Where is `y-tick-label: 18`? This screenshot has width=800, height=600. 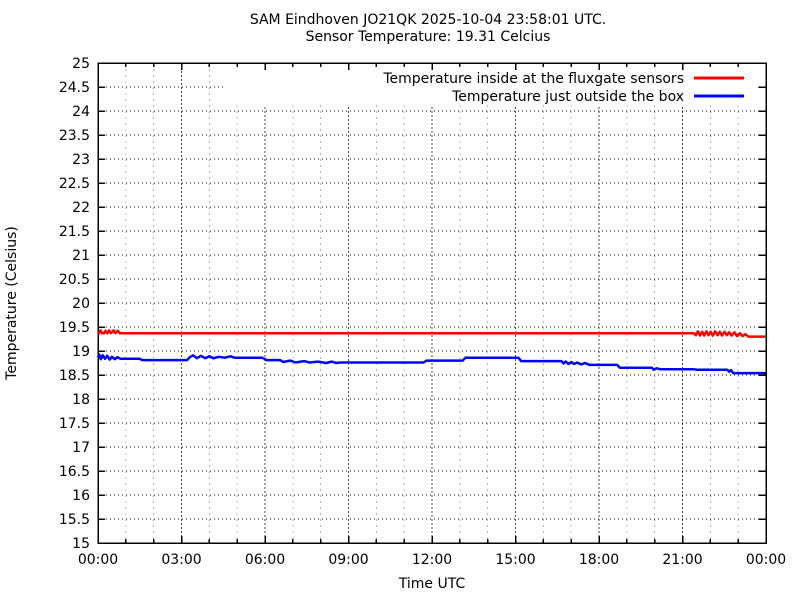 y-tick-label: 18 is located at coordinates (81, 400).